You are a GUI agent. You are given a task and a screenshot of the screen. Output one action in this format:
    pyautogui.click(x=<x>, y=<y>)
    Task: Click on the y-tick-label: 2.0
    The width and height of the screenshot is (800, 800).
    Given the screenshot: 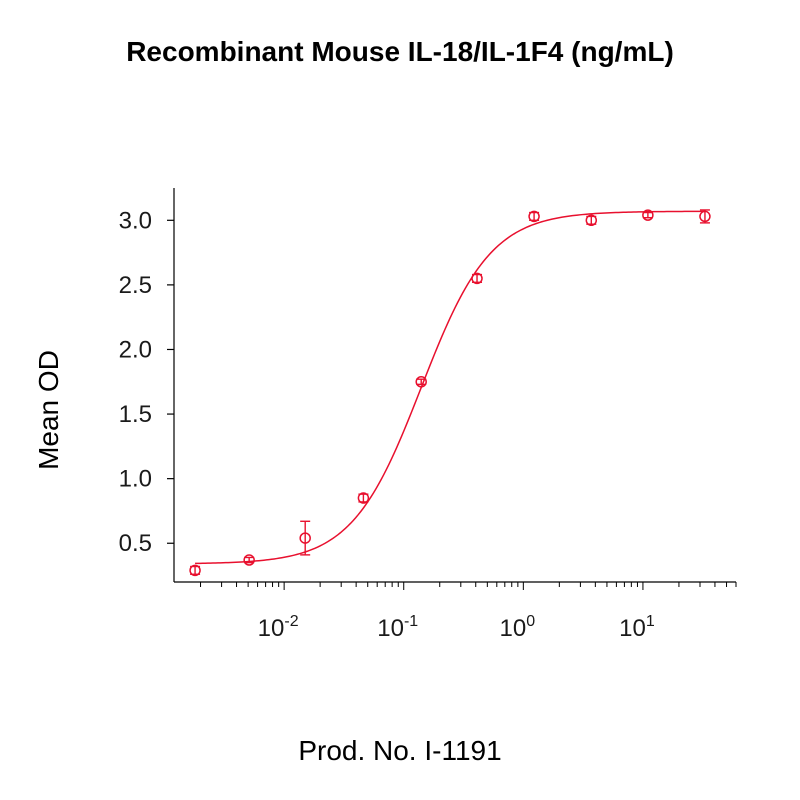 What is the action you would take?
    pyautogui.click(x=135, y=349)
    